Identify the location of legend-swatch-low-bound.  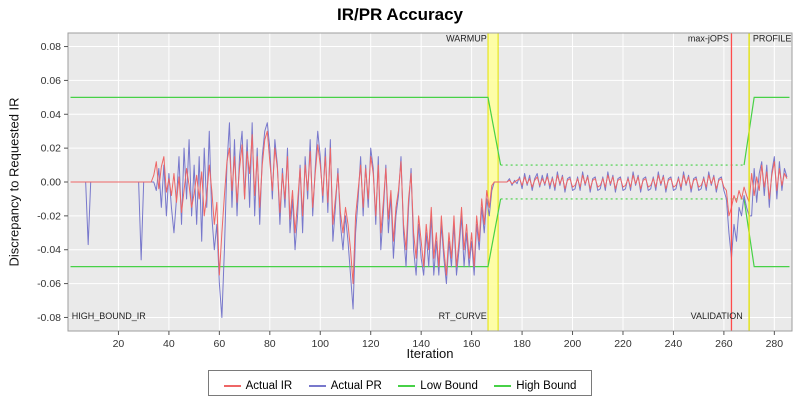
(407, 386).